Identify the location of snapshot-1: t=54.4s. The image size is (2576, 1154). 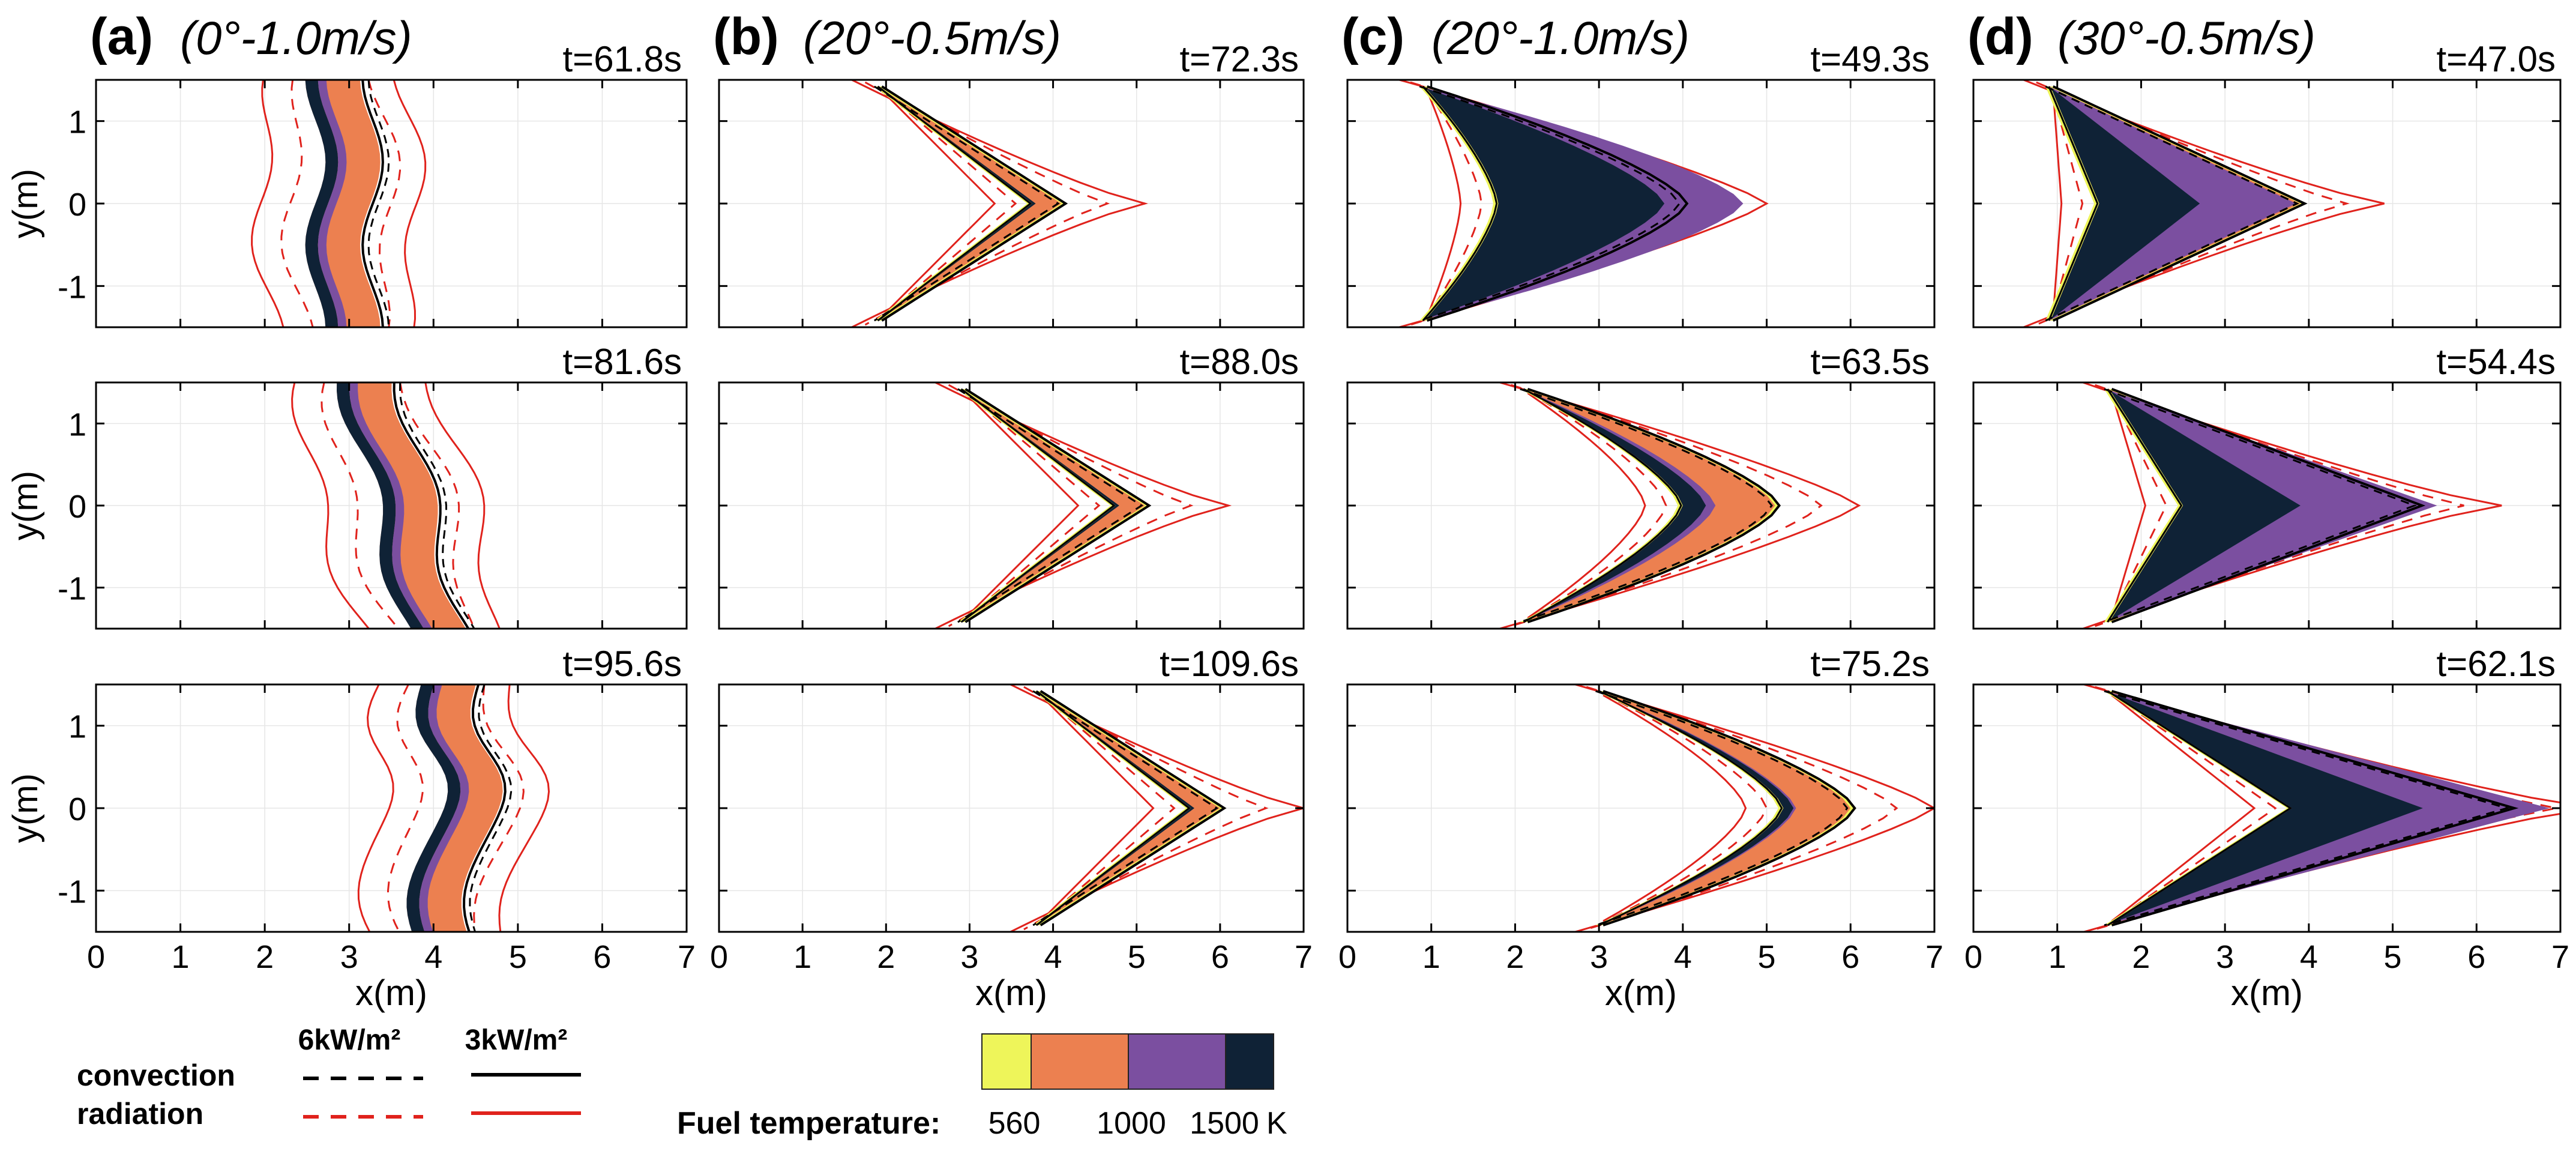
(2267, 486).